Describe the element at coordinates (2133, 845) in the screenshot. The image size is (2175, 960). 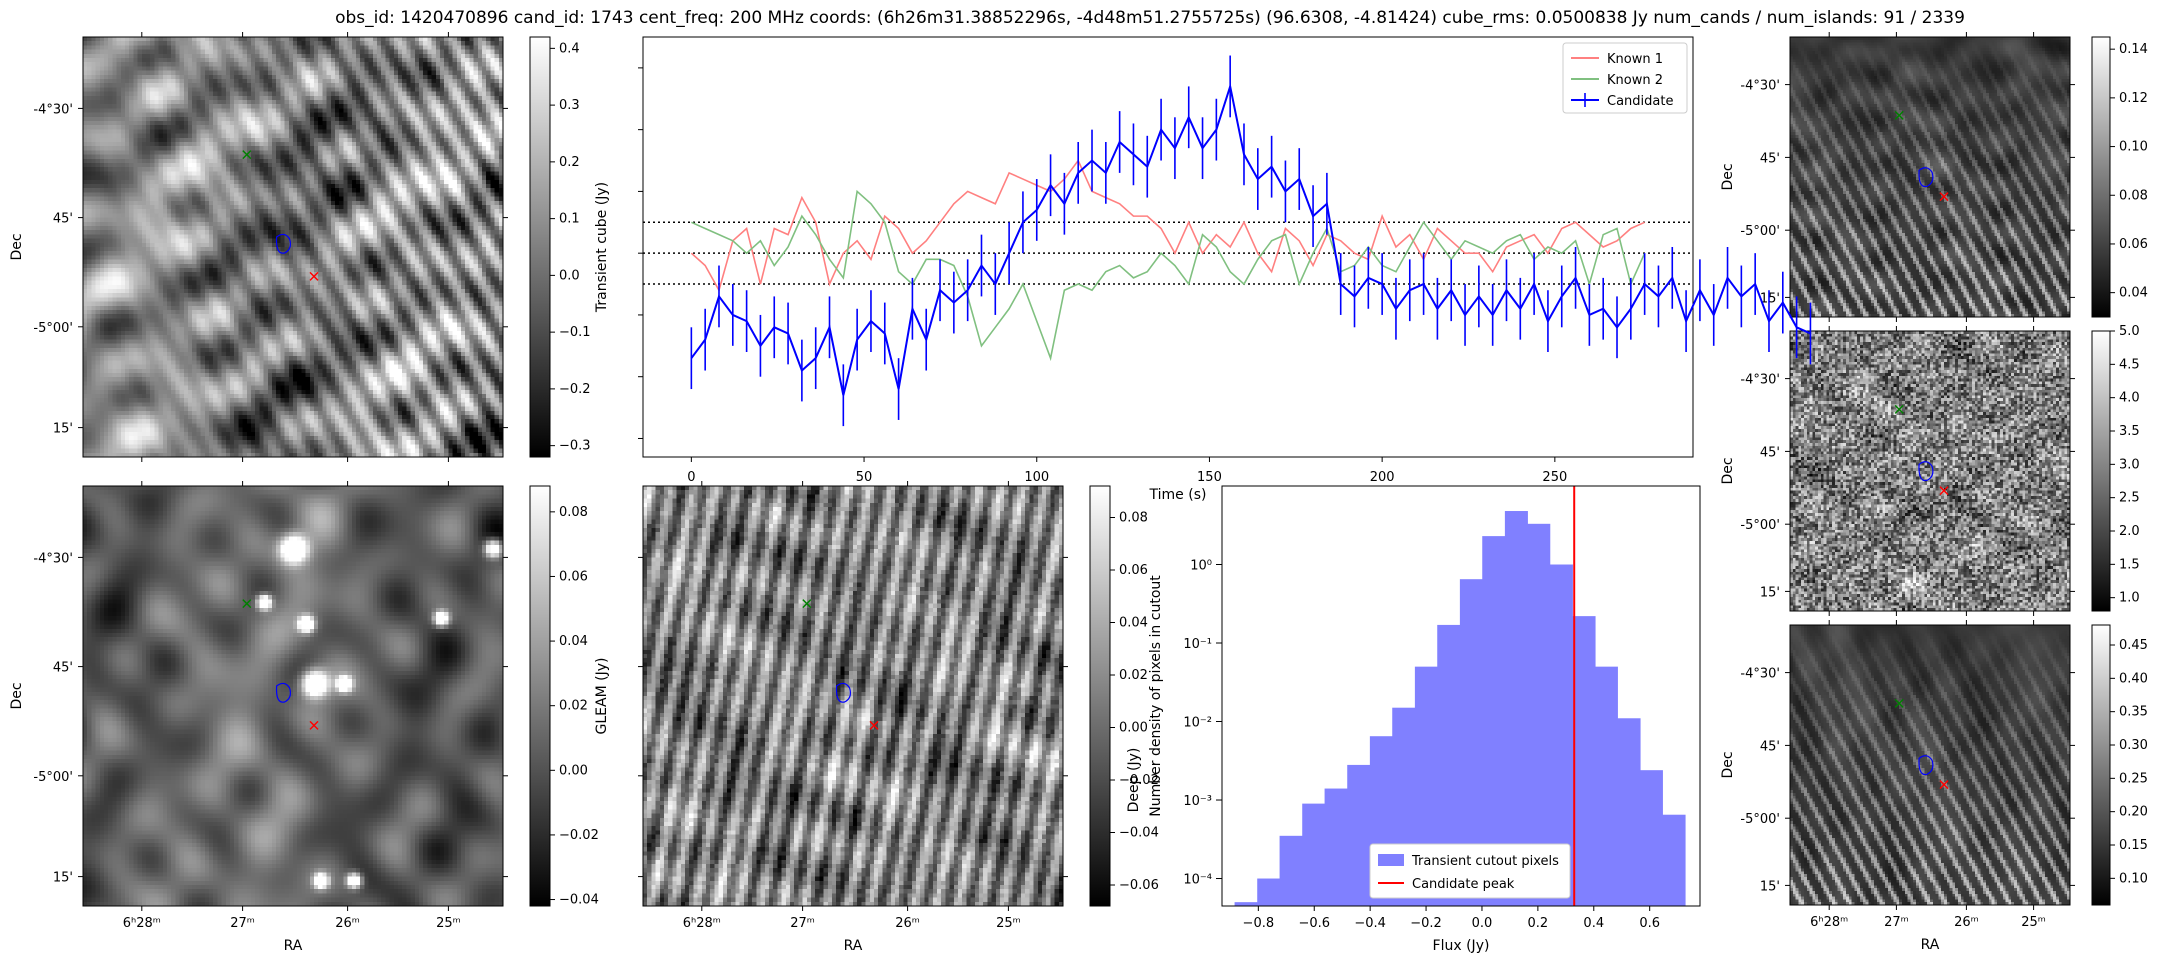
I see `colorbar-tick-label: 0.15` at that location.